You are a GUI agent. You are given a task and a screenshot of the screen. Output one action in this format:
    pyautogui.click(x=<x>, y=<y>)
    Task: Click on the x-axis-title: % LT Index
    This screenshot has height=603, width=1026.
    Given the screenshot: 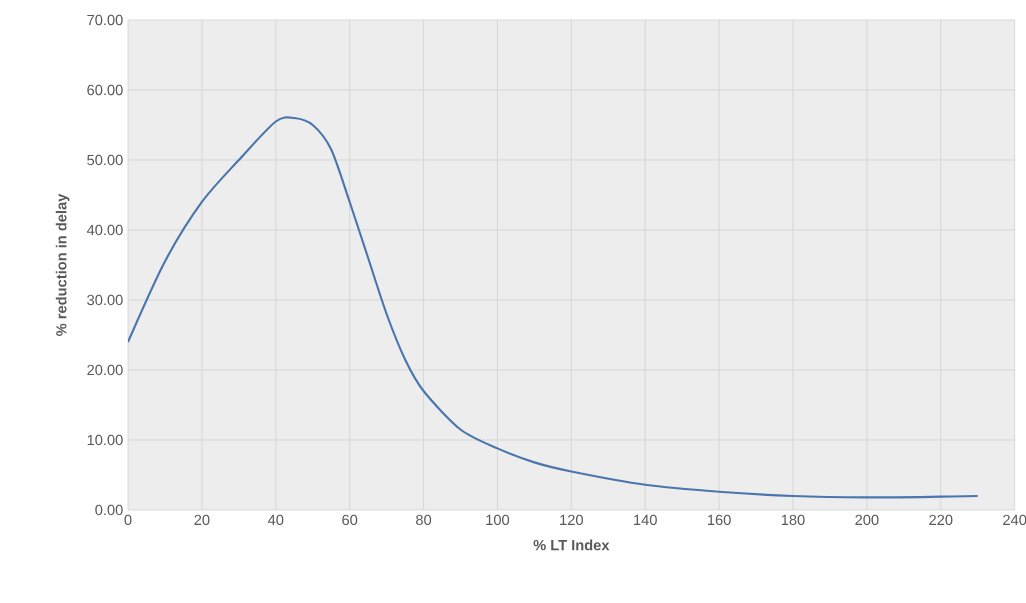 What is the action you would take?
    pyautogui.click(x=571, y=545)
    